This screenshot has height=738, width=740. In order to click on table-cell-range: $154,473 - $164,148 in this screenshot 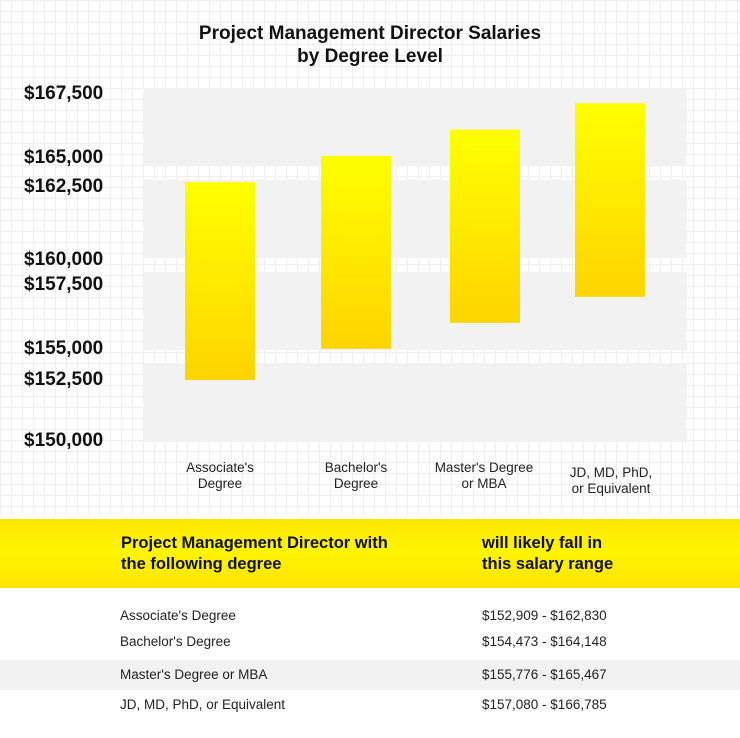, I will do `click(544, 641)`.